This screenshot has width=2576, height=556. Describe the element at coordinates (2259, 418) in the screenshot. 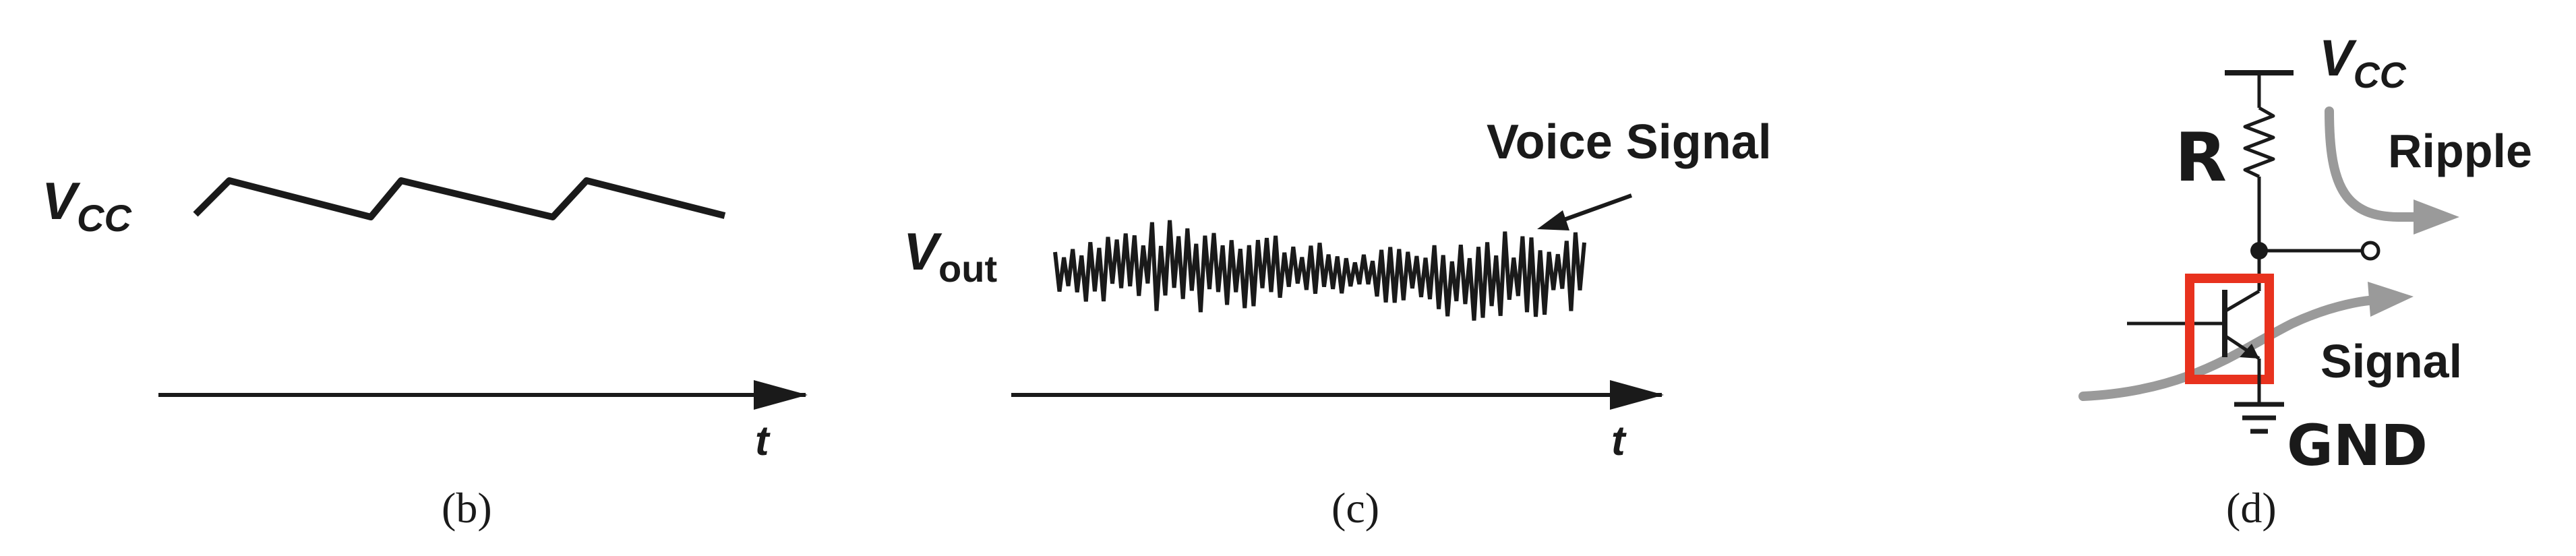

I see `ground-symbol` at that location.